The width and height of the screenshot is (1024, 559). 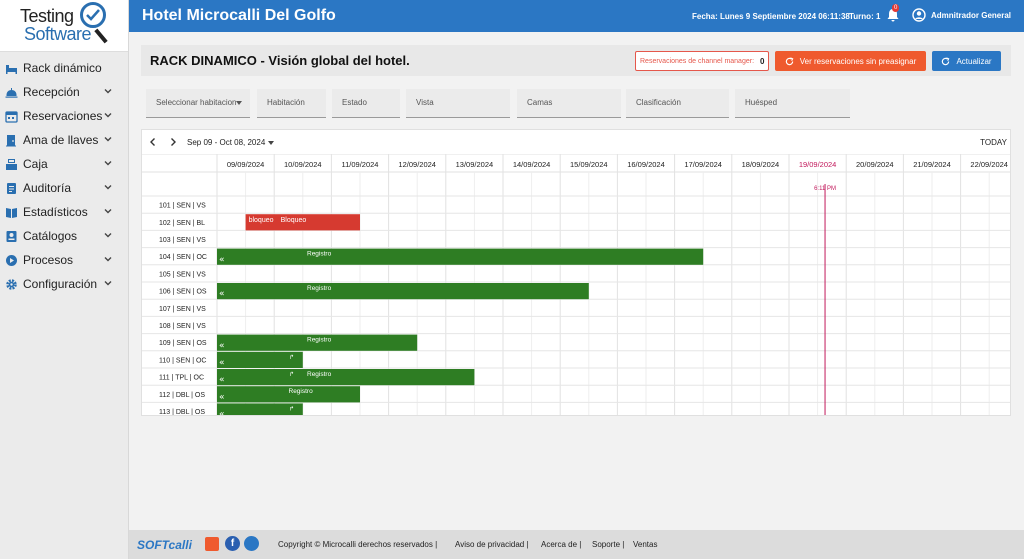 I want to click on camas-filter: Camas, so click(x=569, y=103).